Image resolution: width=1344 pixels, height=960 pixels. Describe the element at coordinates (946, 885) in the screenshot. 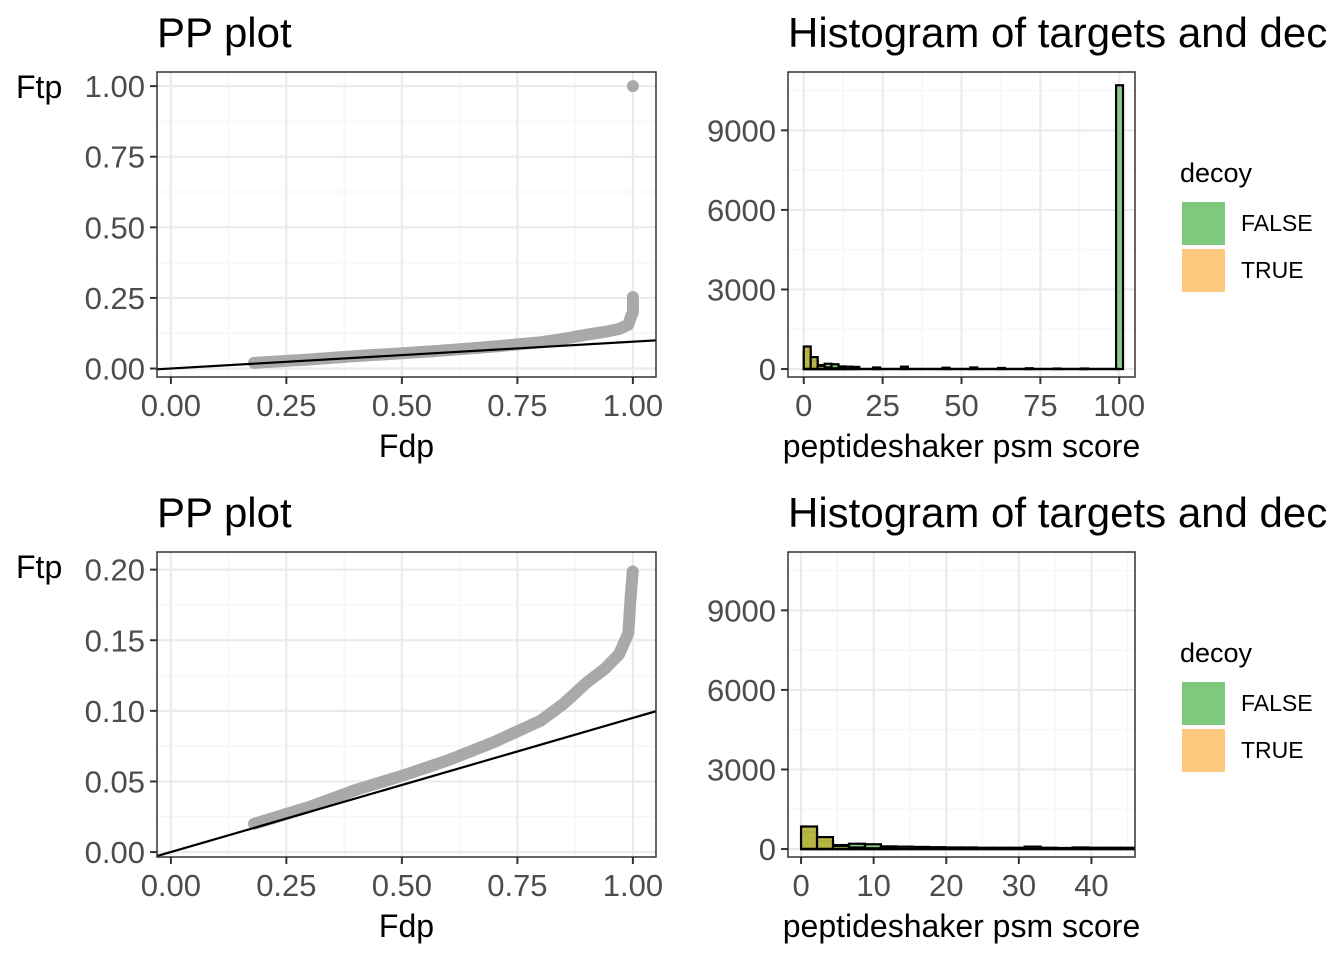

I see `x-tick-label: 20` at that location.